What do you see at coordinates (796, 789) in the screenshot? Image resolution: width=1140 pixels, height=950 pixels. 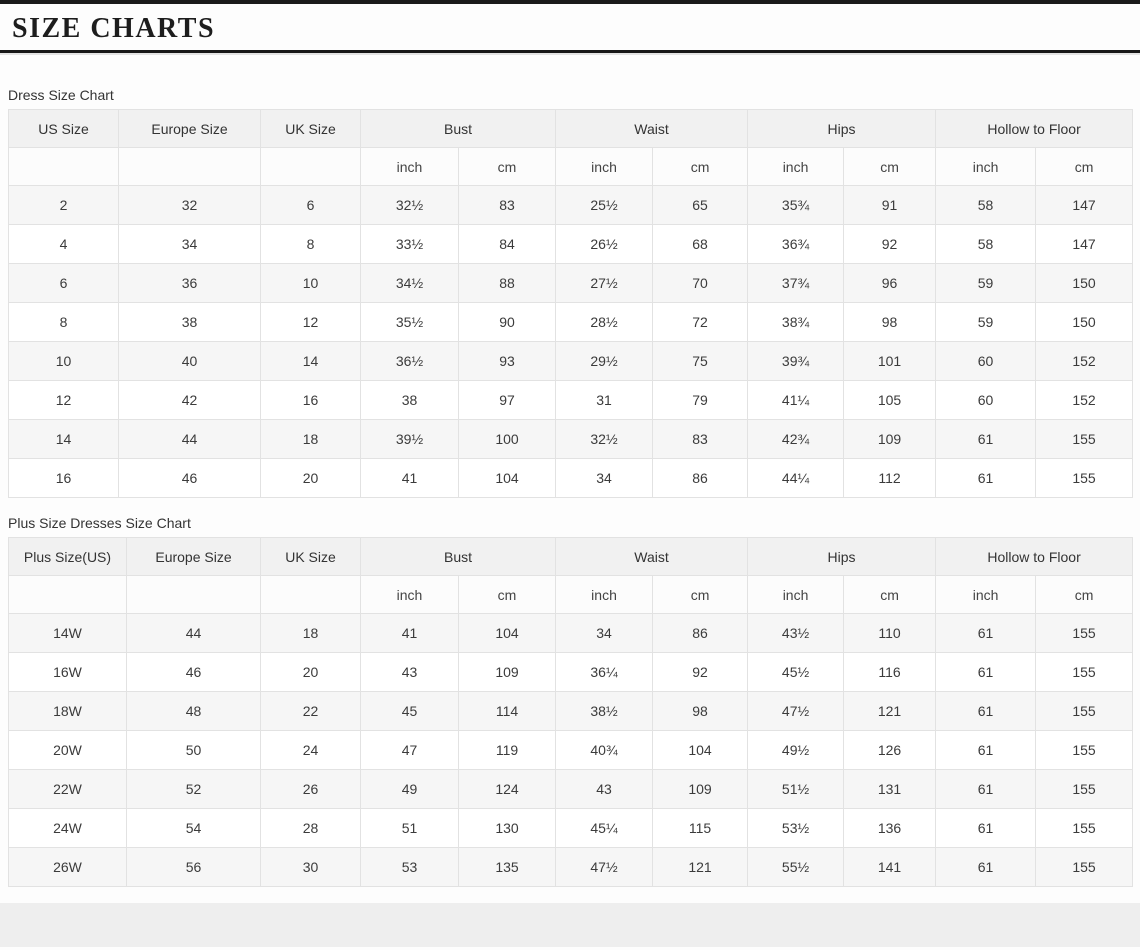 I see `table-cell: 51½` at bounding box center [796, 789].